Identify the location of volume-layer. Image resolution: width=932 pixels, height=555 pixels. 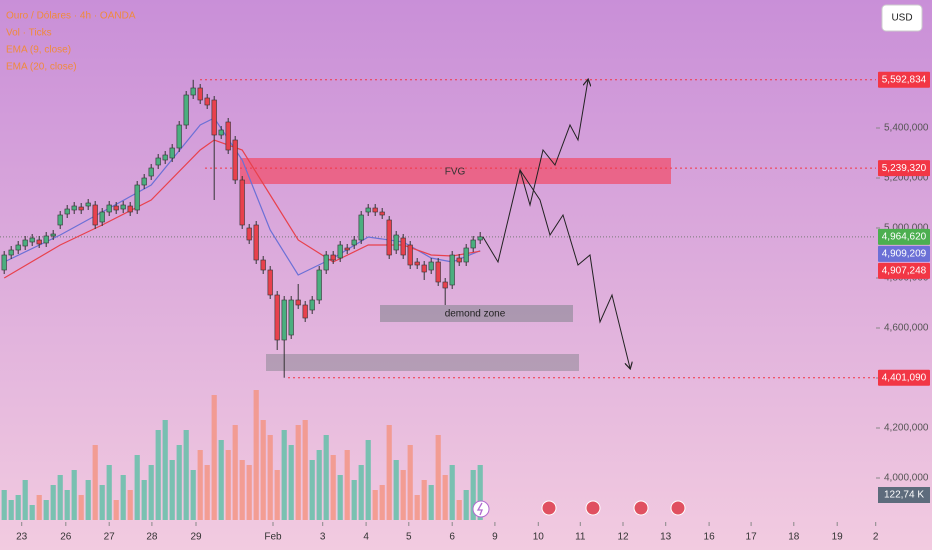
(242, 455).